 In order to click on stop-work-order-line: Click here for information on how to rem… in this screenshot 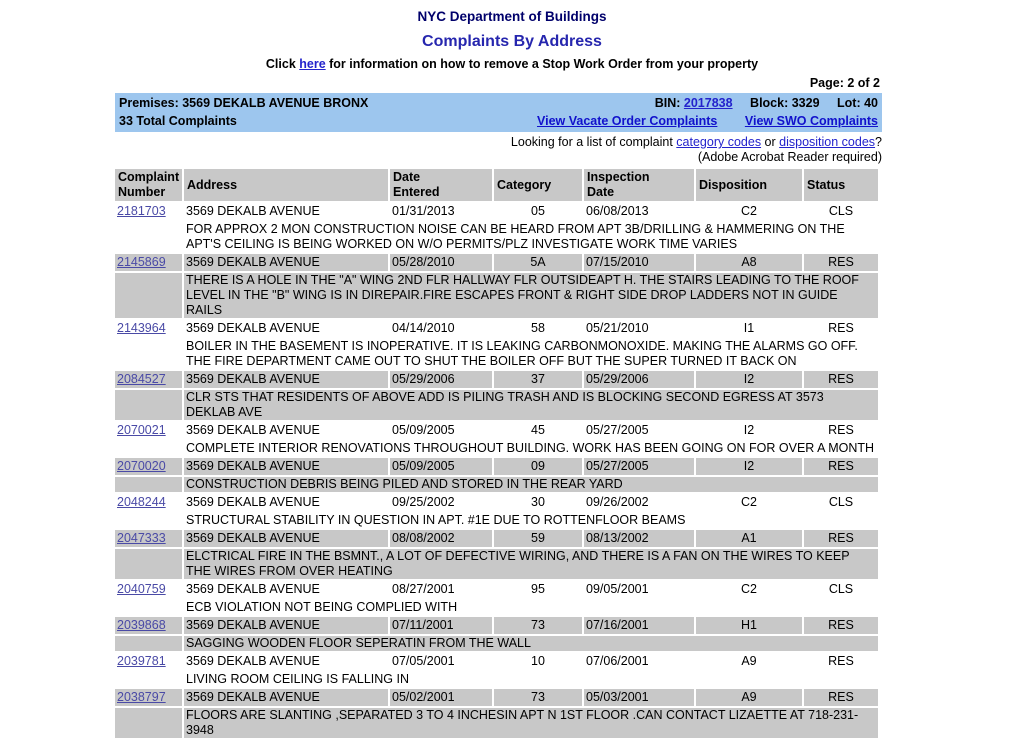, I will do `click(512, 64)`.